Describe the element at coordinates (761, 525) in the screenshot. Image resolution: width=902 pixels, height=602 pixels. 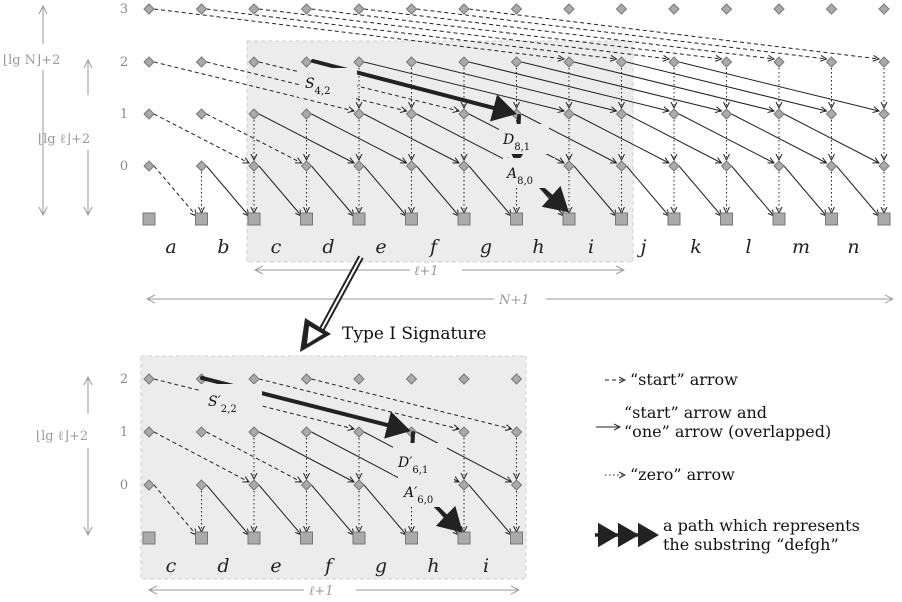
I see `legend-path-text-1: a path which represents` at that location.